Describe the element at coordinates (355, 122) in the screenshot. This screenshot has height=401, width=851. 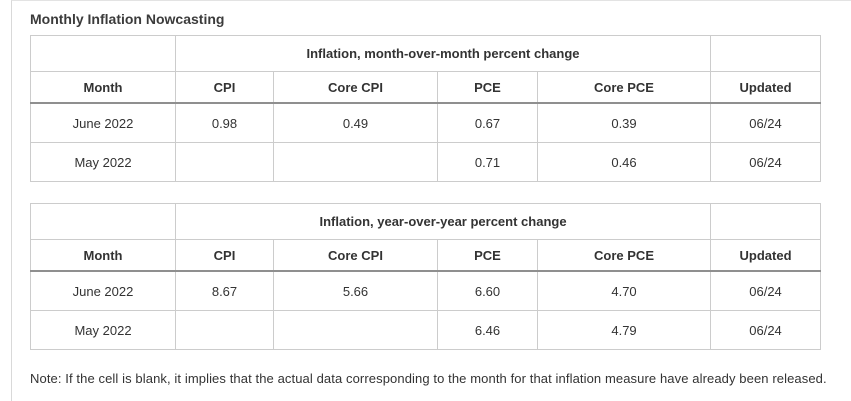
I see `cell-core-cpi: 0.49` at that location.